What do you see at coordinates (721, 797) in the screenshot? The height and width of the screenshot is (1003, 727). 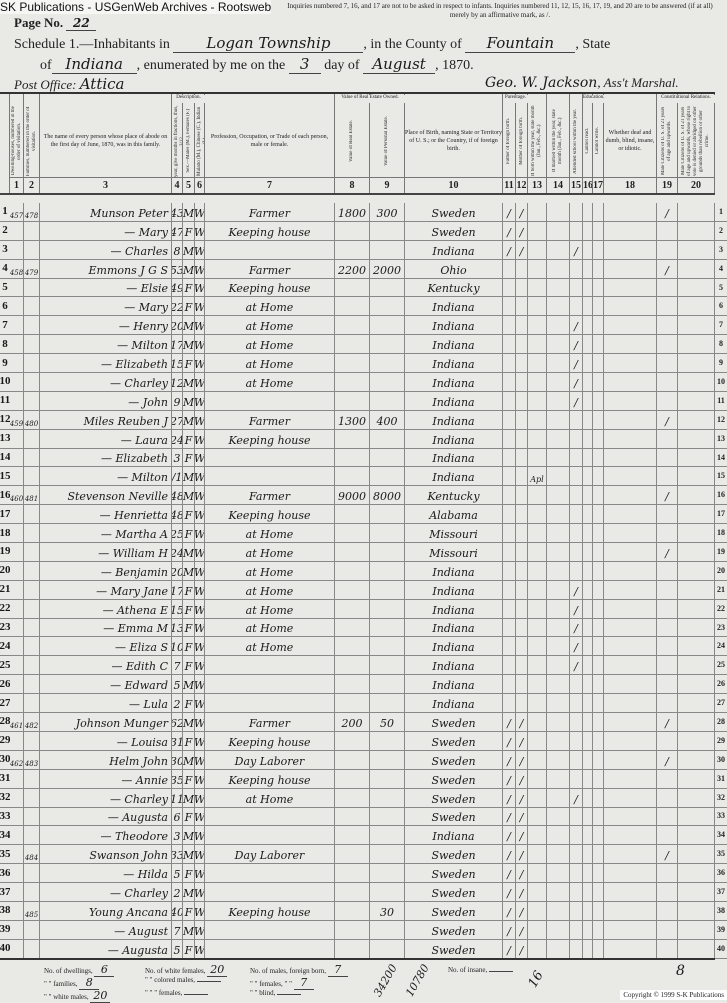 I see `line-number-right: 32` at bounding box center [721, 797].